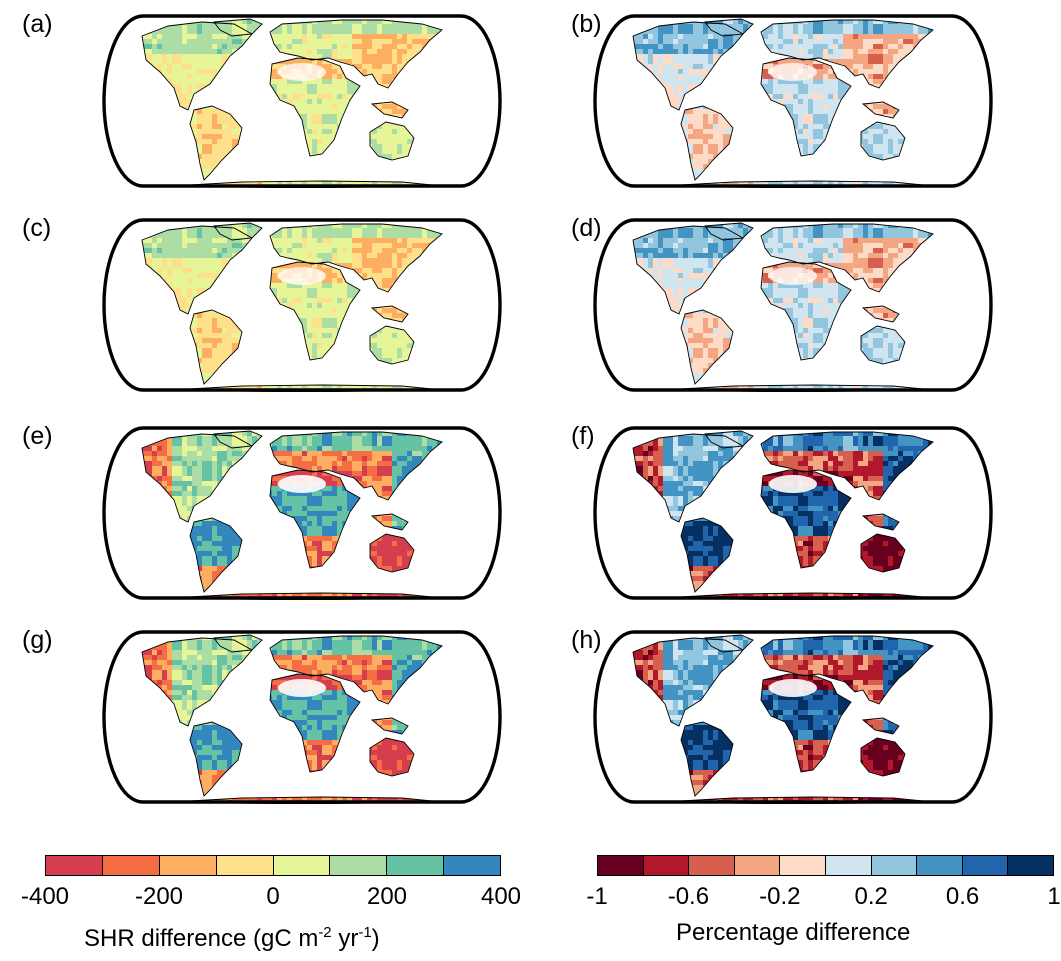 Image resolution: width=1061 pixels, height=961 pixels. I want to click on shr-tick-label: 200, so click(387, 897).